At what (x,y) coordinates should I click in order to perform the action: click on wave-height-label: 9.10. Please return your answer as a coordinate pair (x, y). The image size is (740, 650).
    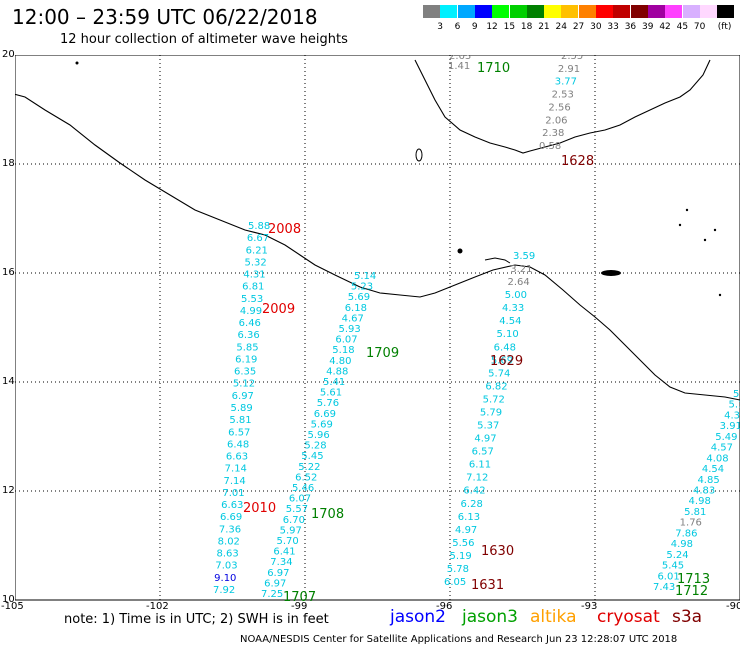
    Looking at the image, I should click on (225, 578).